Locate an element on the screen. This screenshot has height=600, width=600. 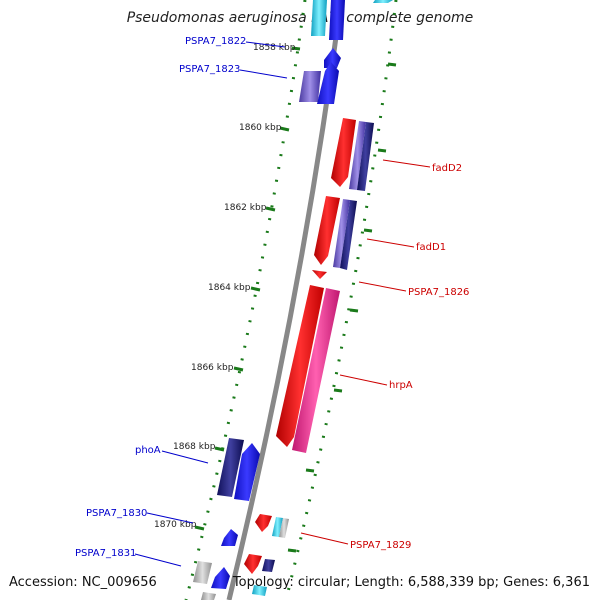
label-fadd1: fadD1 is located at coordinates (431, 247).